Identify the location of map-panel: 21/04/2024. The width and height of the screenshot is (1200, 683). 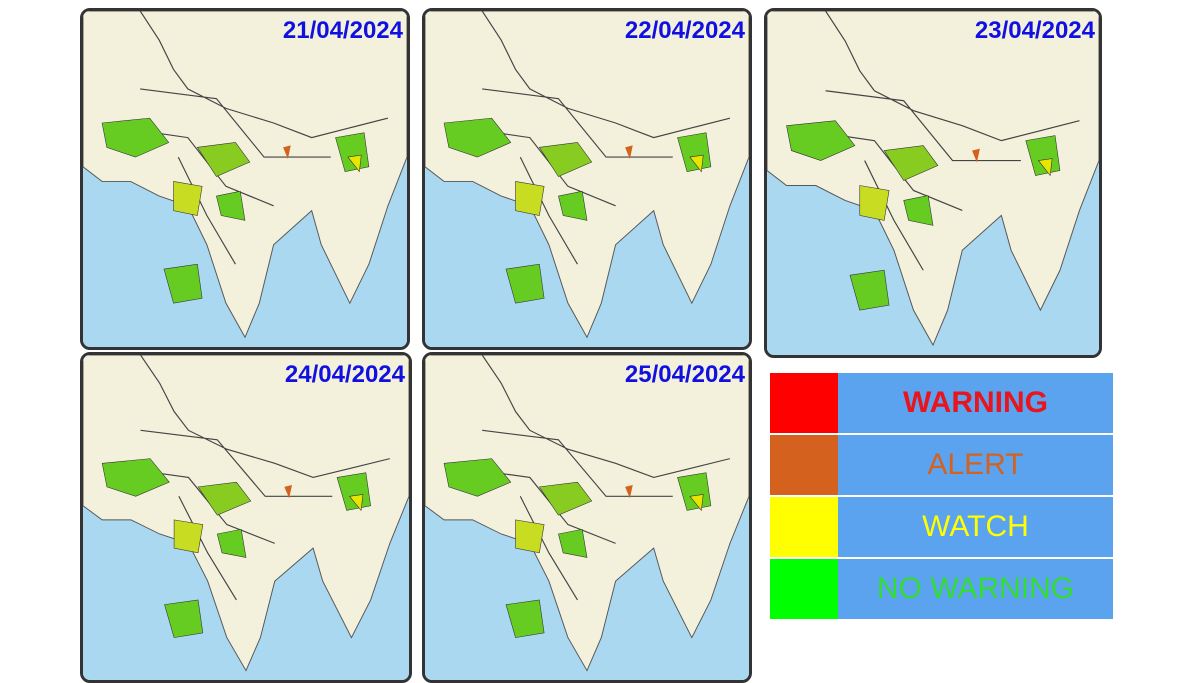
(245, 179).